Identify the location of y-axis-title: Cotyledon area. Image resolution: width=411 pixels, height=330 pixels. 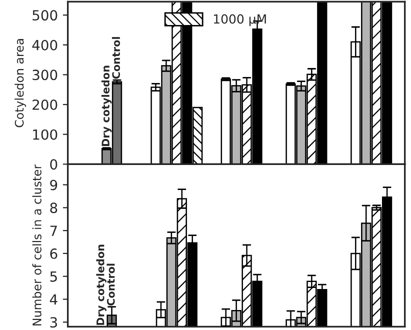
(20, 83).